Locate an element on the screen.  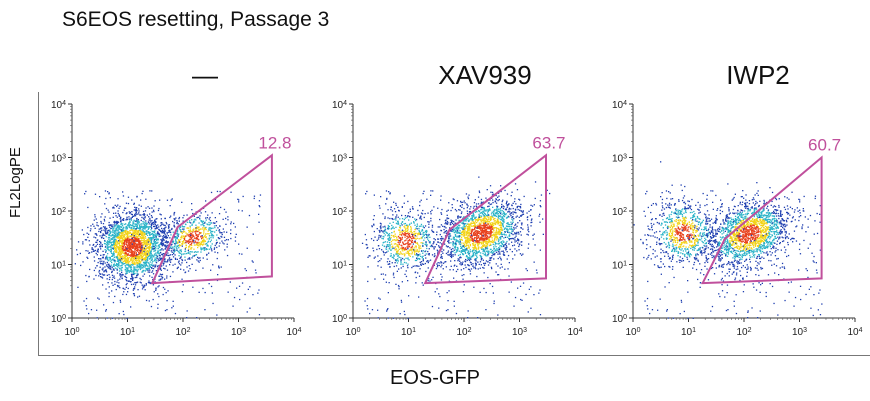
x-tick-label: 101 is located at coordinates (127, 333).